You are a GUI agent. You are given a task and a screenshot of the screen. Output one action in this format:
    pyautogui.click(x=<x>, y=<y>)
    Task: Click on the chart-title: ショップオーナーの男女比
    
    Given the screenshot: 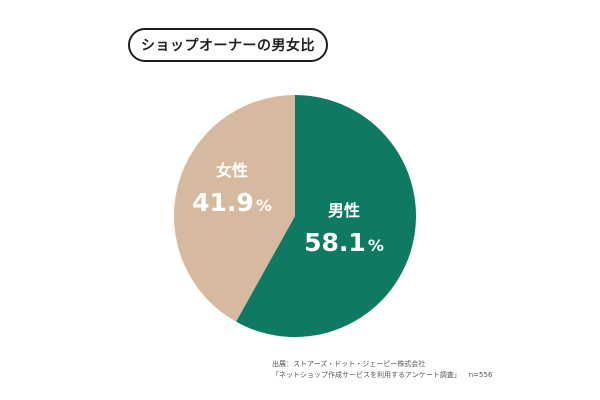 What is the action you would take?
    pyautogui.click(x=228, y=45)
    